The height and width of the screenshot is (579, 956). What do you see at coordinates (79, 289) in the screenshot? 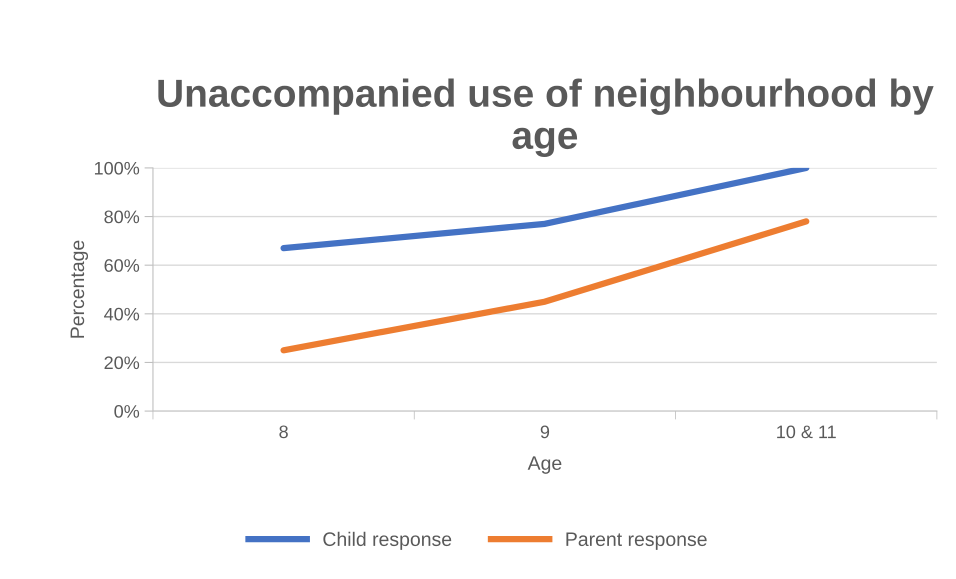
I see `y-axis-title: Percentage` at bounding box center [79, 289].